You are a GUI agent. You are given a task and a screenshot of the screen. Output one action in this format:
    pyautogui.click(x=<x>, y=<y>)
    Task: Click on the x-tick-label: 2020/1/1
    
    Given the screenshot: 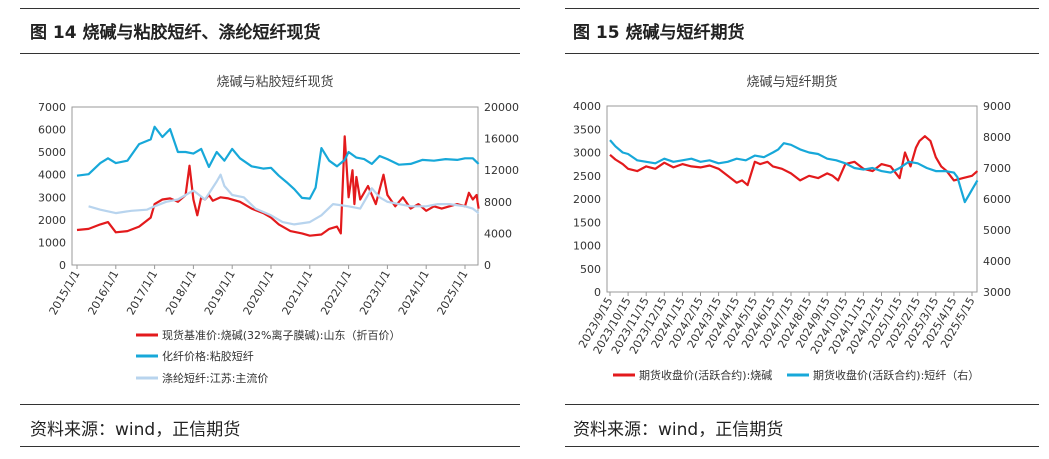 What is the action you would take?
    pyautogui.click(x=259, y=292)
    